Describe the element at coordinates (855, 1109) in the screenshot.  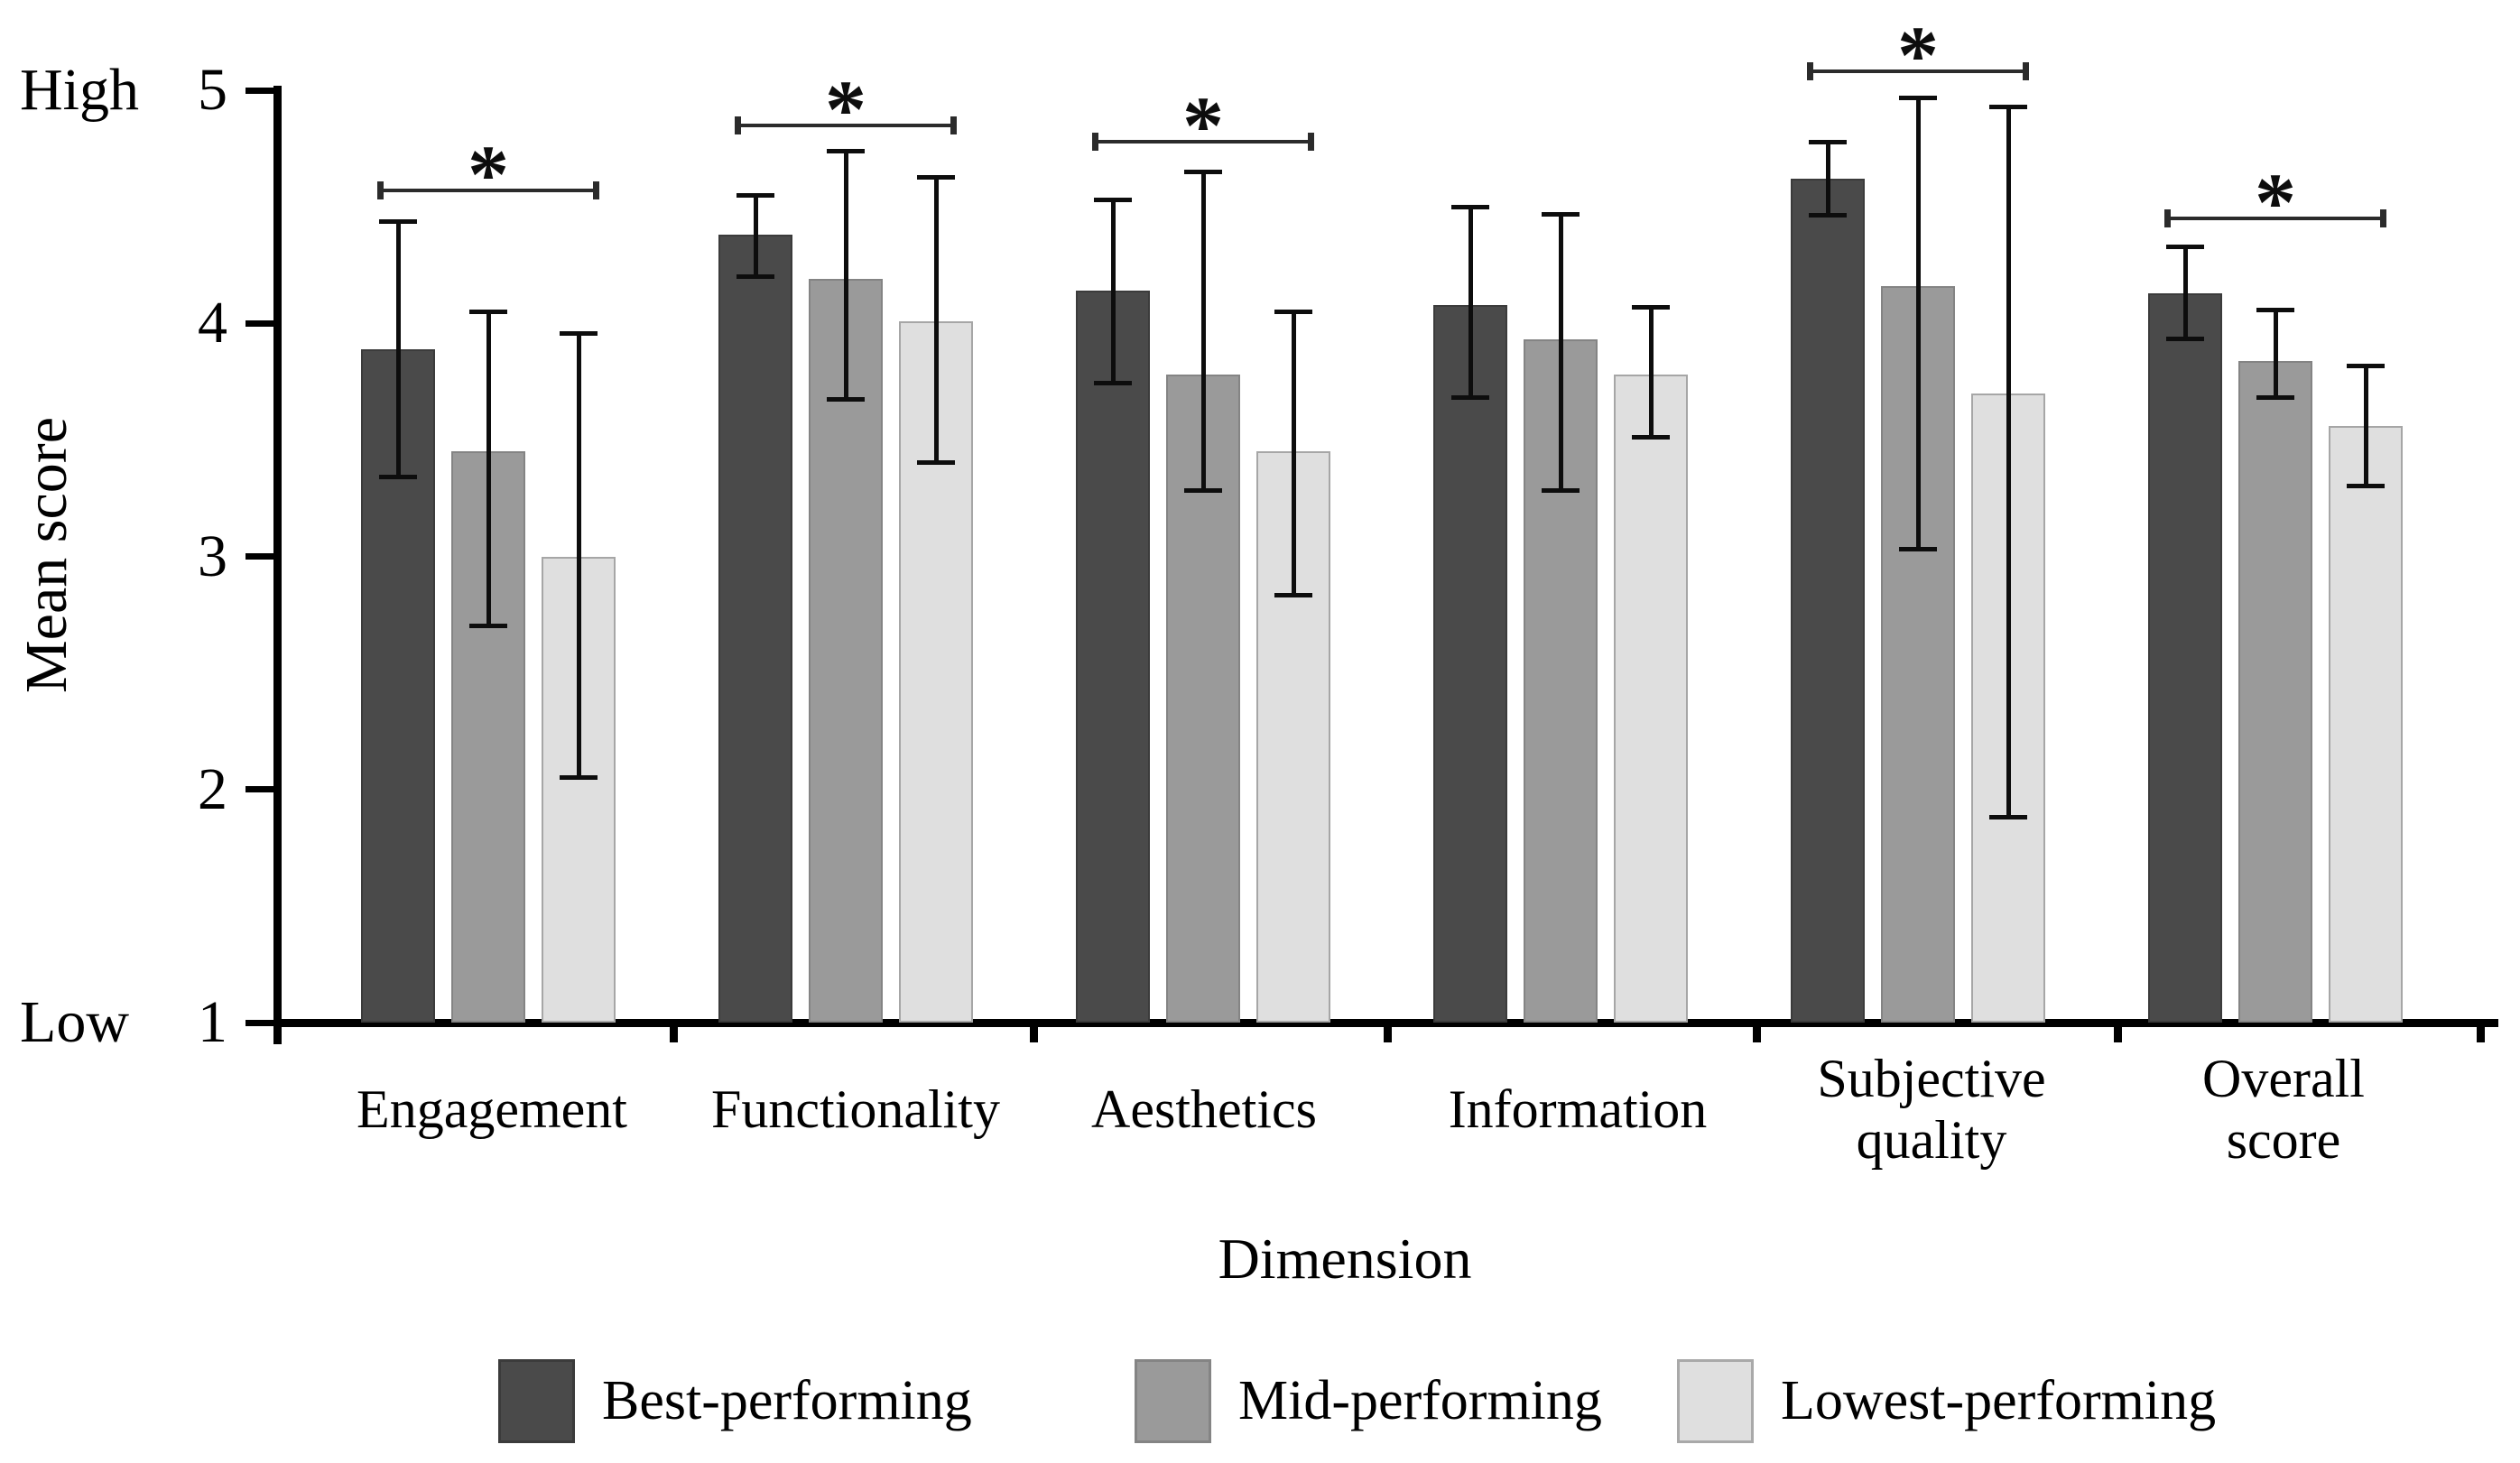
I see `x-category-label: Functionality` at that location.